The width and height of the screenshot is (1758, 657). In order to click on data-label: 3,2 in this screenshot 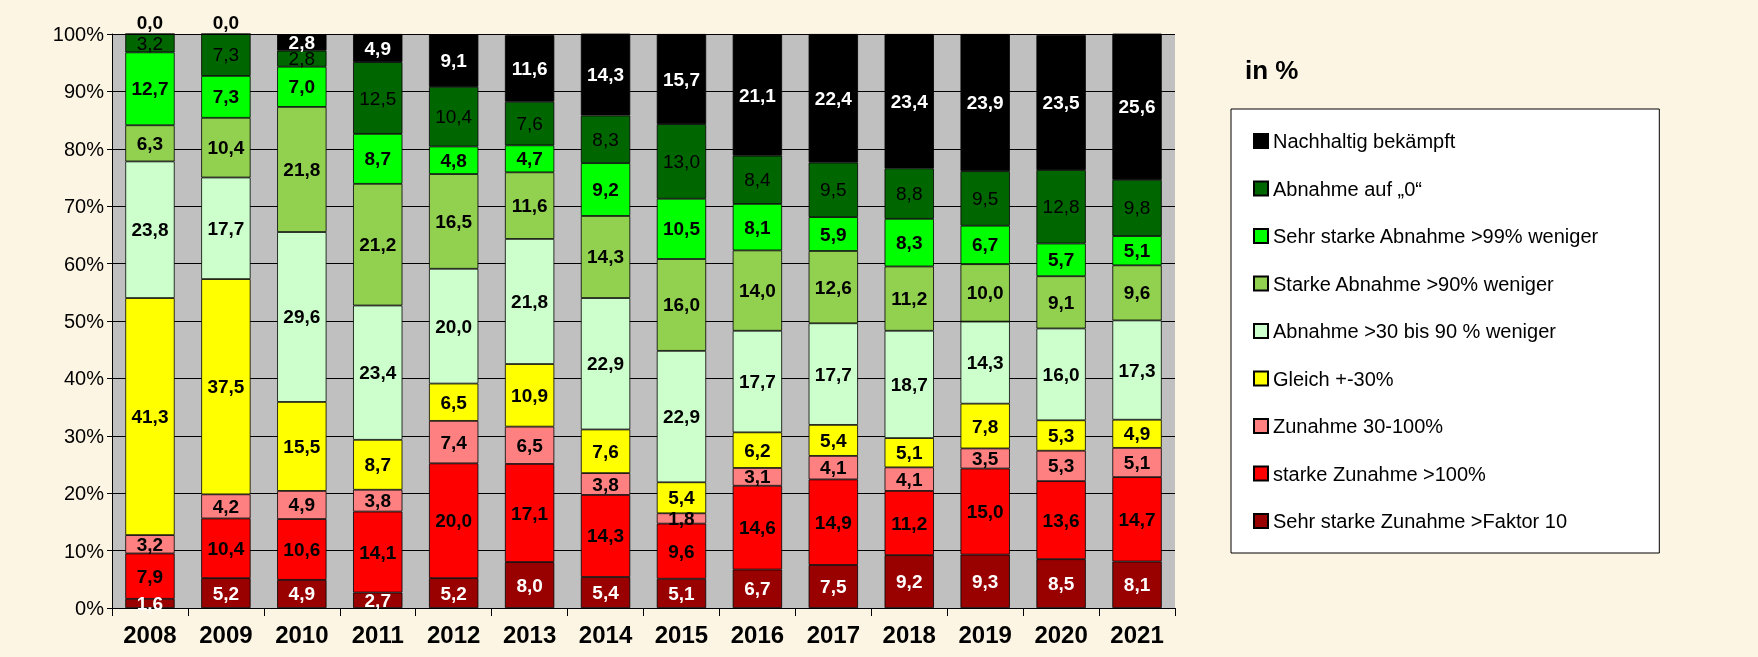, I will do `click(150, 544)`.